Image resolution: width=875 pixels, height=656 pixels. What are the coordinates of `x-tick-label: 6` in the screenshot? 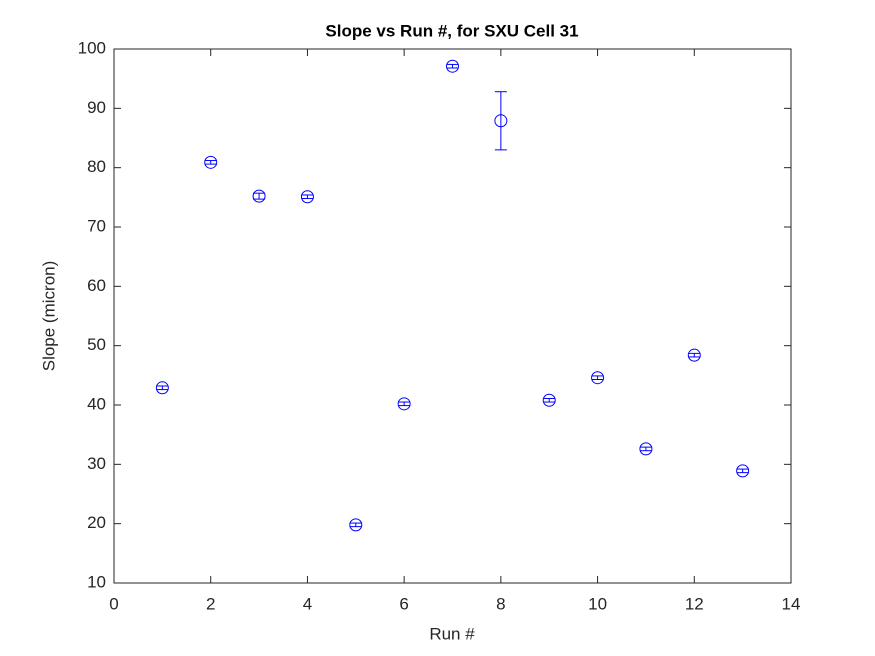 It's located at (403, 603).